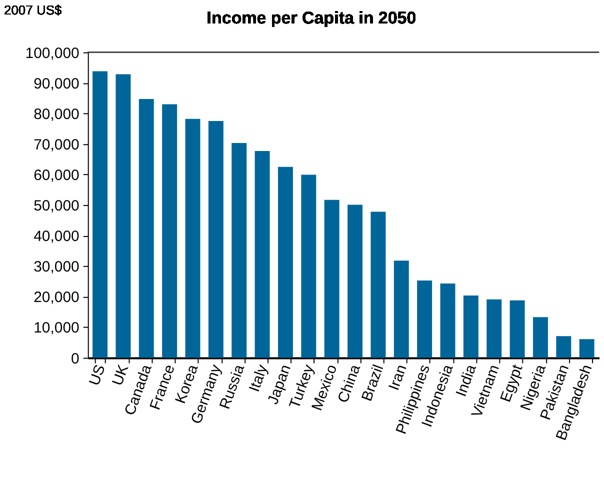 The image size is (604, 498). I want to click on y-tick-label: 90,000, so click(57, 83).